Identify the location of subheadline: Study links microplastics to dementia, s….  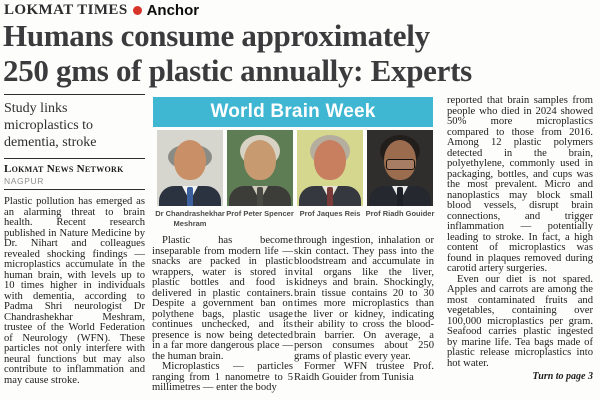
(50, 125).